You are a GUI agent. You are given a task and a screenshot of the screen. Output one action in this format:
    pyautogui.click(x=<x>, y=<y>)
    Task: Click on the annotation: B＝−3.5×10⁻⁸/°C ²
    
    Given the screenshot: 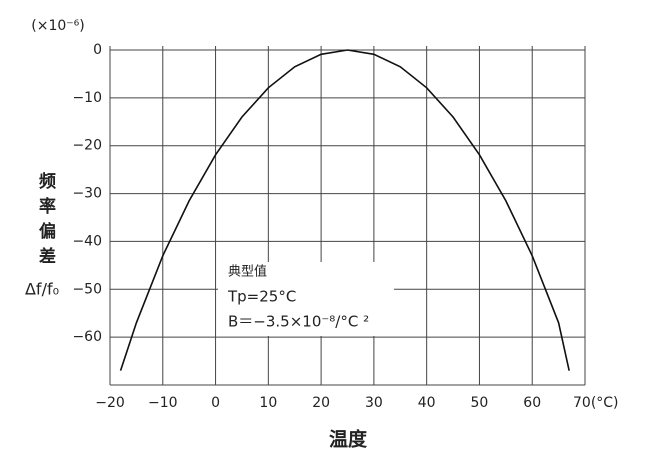 What is the action you would take?
    pyautogui.click(x=298, y=322)
    